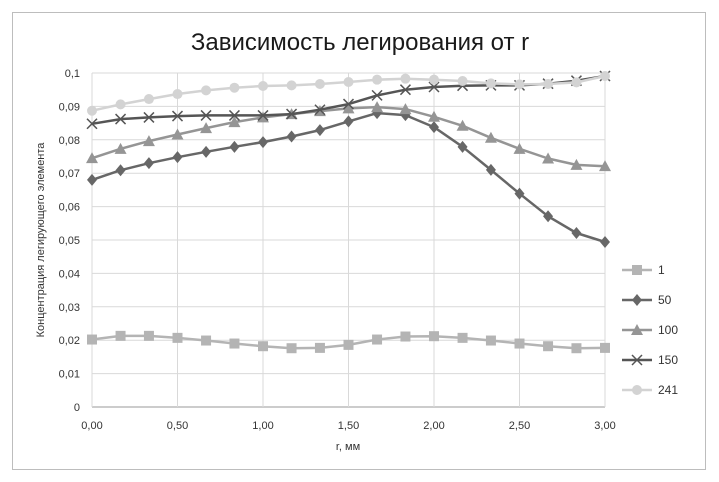 This screenshot has height=482, width=719. I want to click on y-tick-label: 0,05, so click(69, 241).